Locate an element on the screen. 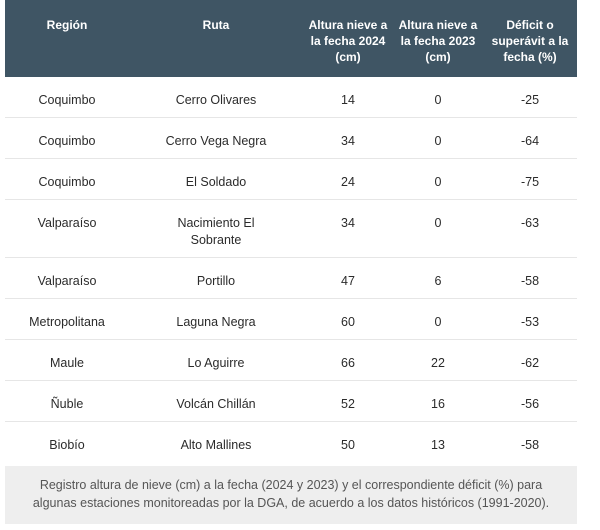 This screenshot has width=600, height=530. cell-altura-2024: 52 is located at coordinates (348, 404).